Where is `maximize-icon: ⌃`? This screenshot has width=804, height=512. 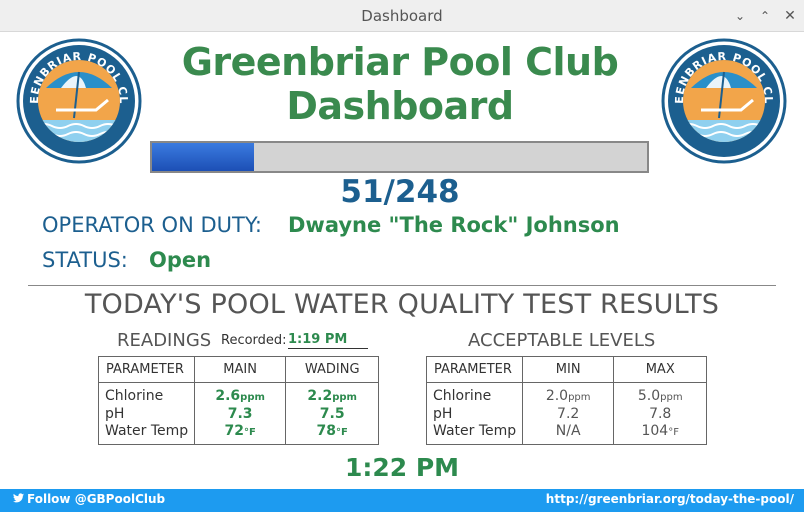 maximize-icon: ⌃ is located at coordinates (765, 16).